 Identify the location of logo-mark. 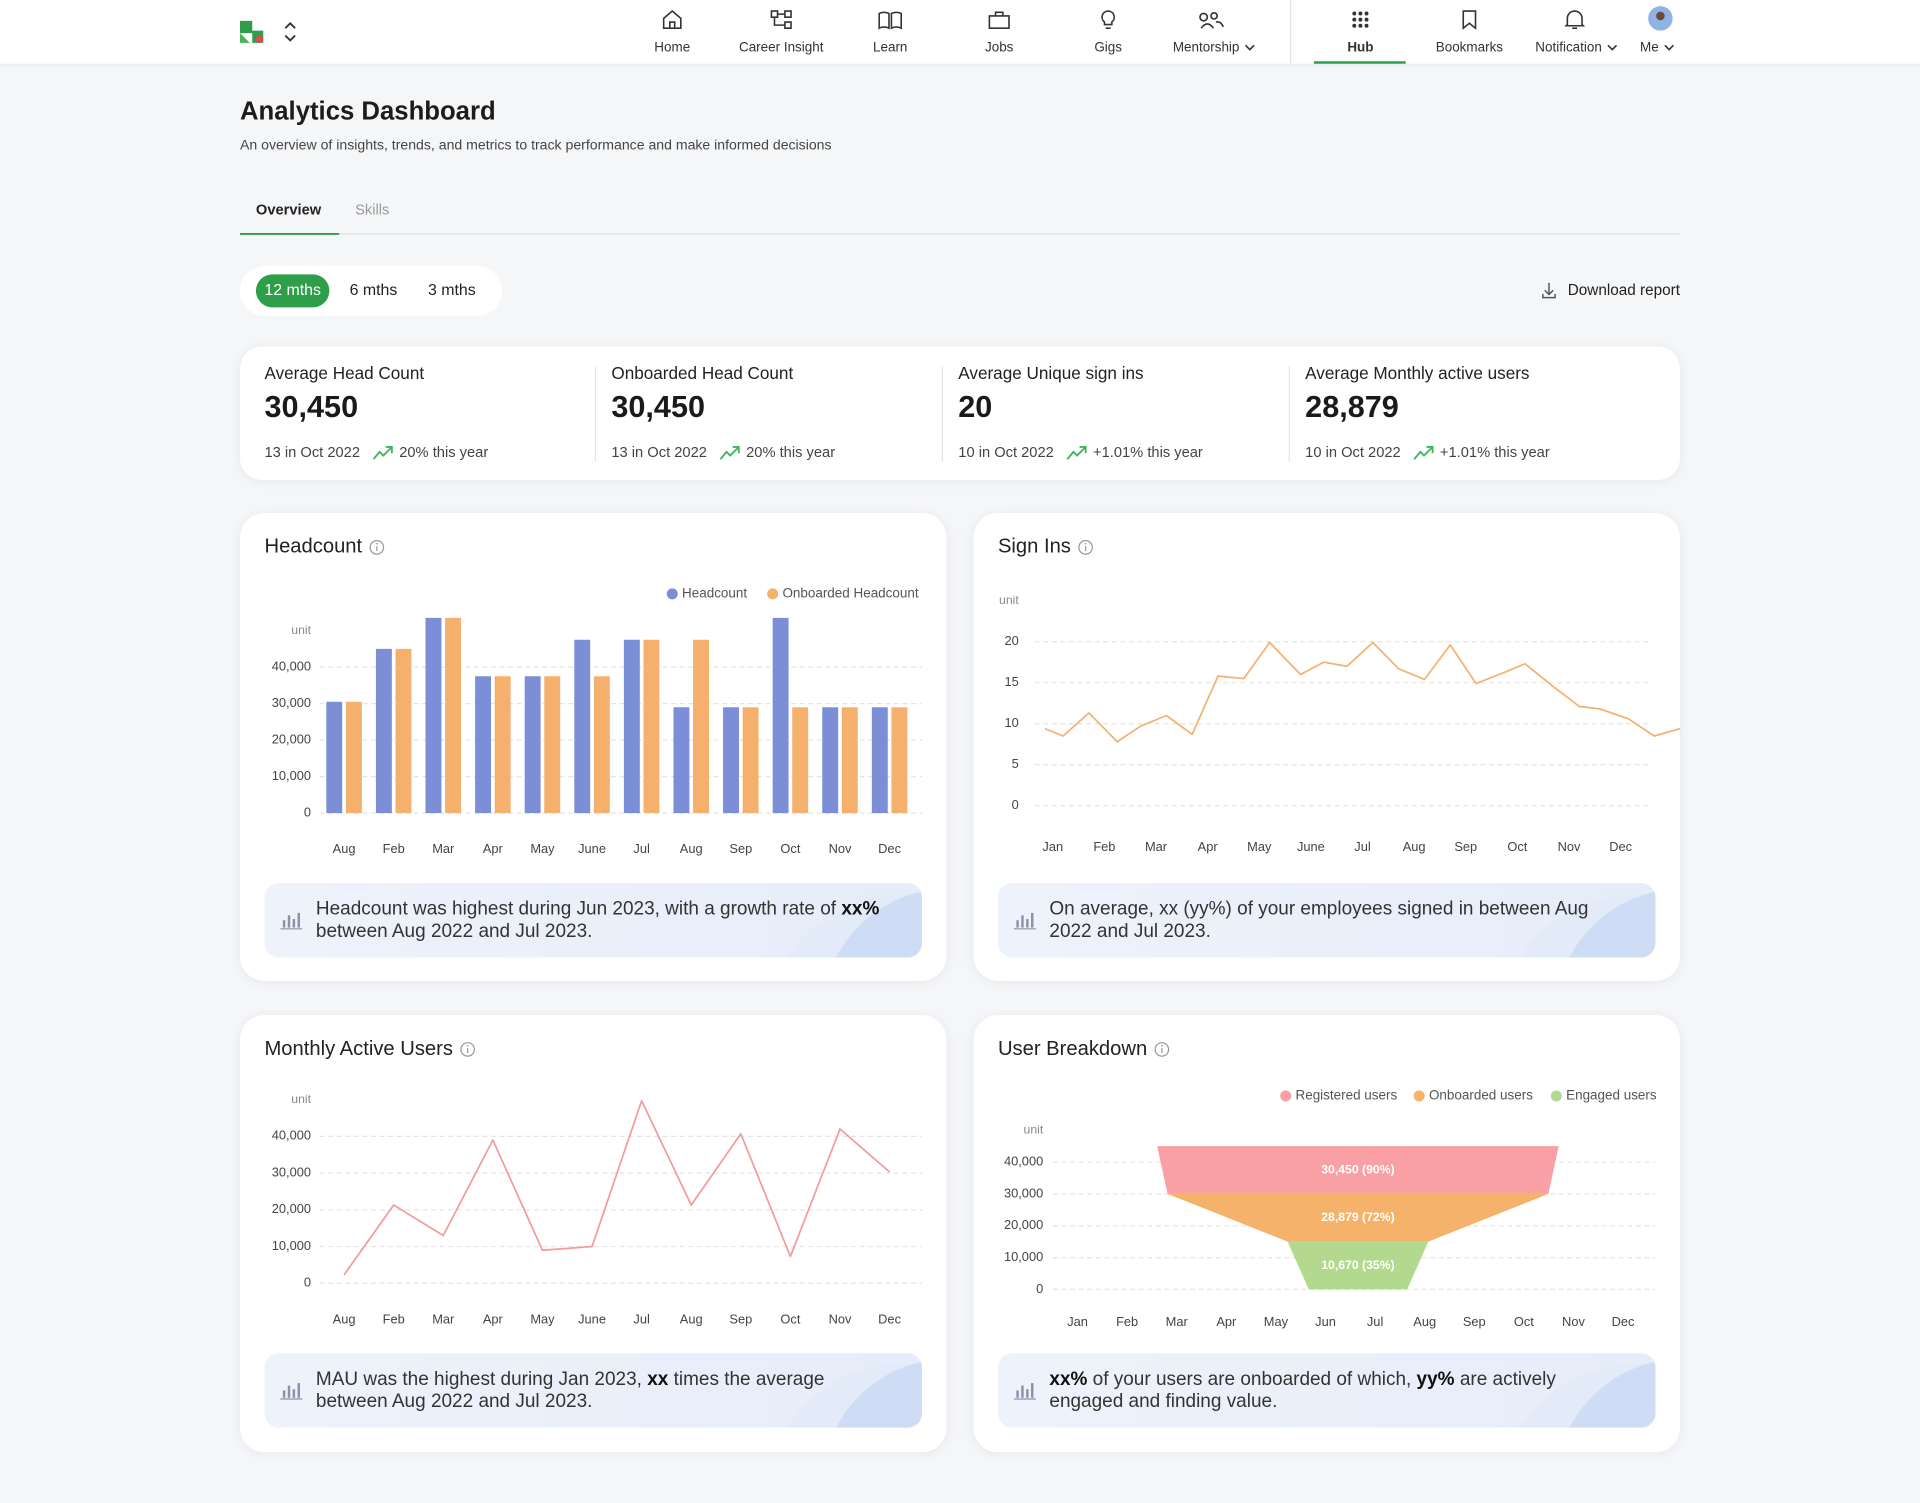
(245, 38).